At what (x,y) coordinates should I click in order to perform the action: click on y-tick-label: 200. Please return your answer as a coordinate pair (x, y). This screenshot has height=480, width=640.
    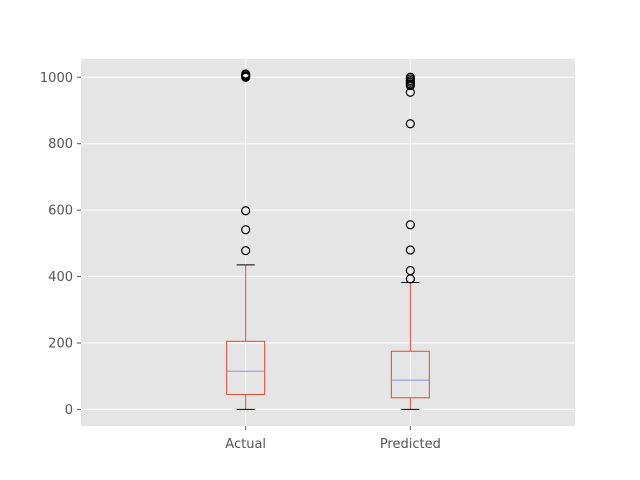
    Looking at the image, I should click on (60, 343).